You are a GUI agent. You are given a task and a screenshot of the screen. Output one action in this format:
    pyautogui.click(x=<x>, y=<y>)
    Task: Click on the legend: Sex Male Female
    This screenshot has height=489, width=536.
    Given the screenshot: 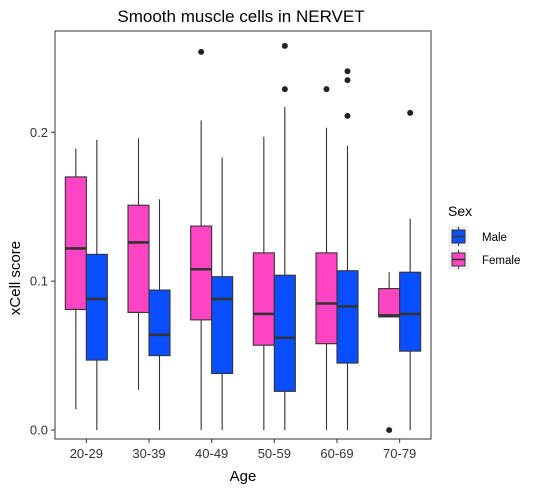 What is the action you would take?
    pyautogui.click(x=484, y=236)
    